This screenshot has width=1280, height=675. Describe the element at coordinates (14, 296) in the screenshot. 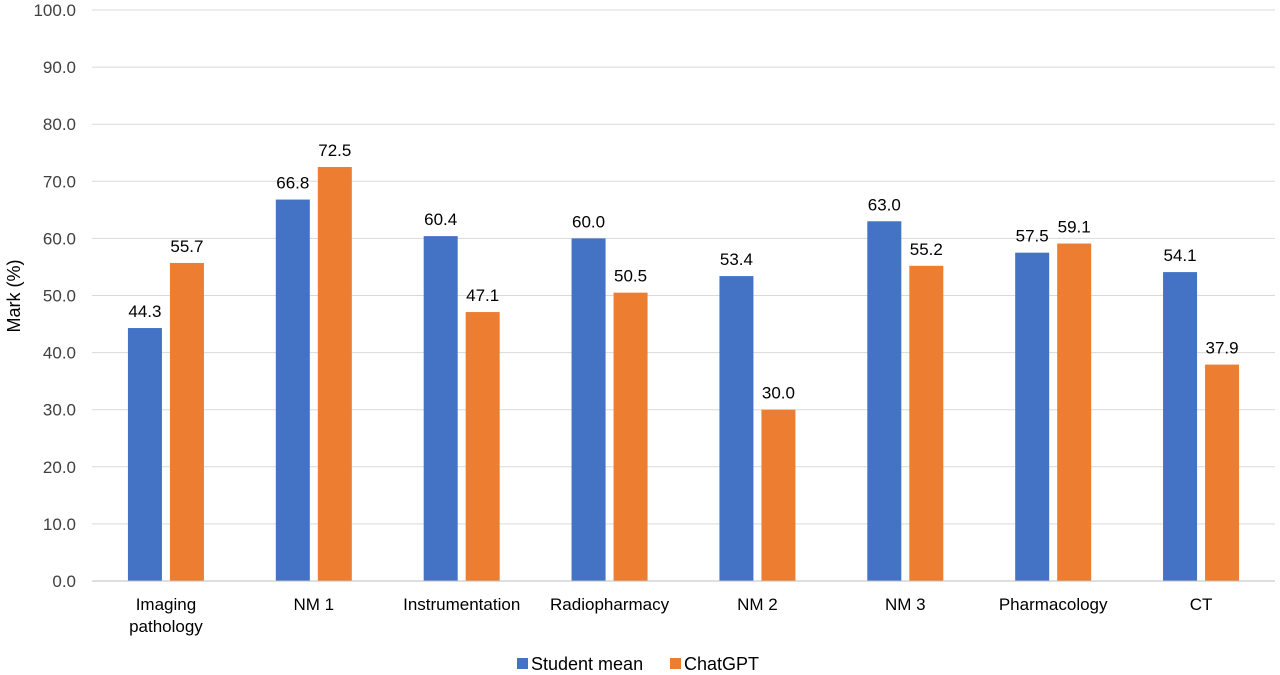

I see `y-axis-label: Mark (%)` at that location.